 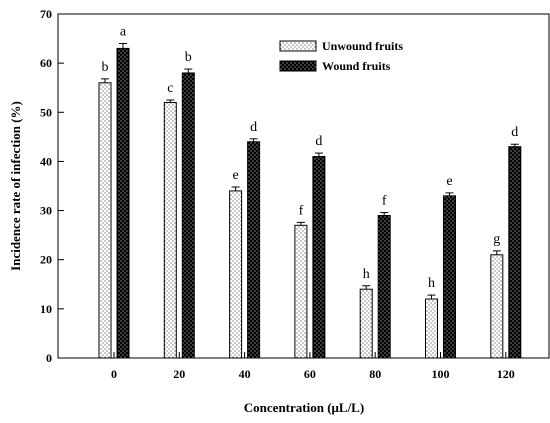 What do you see at coordinates (114, 374) in the screenshot?
I see `x-tick-label: 0` at bounding box center [114, 374].